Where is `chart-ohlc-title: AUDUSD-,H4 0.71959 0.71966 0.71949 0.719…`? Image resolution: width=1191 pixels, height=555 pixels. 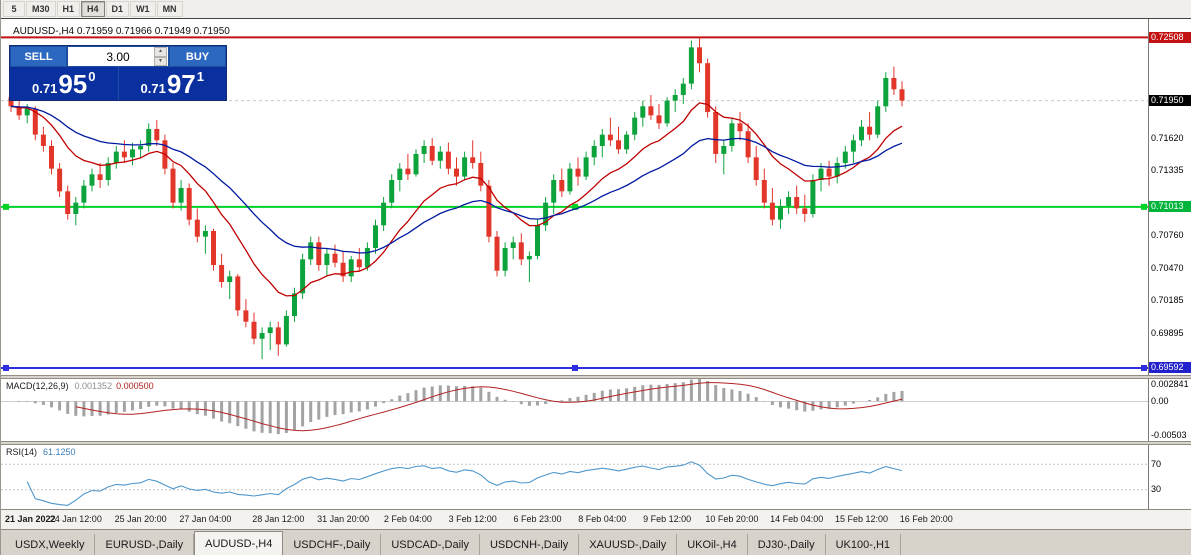
chart-ohlc-title: AUDUSD-,H4 0.71959 0.71966 0.71949 0.719… is located at coordinates (121, 31).